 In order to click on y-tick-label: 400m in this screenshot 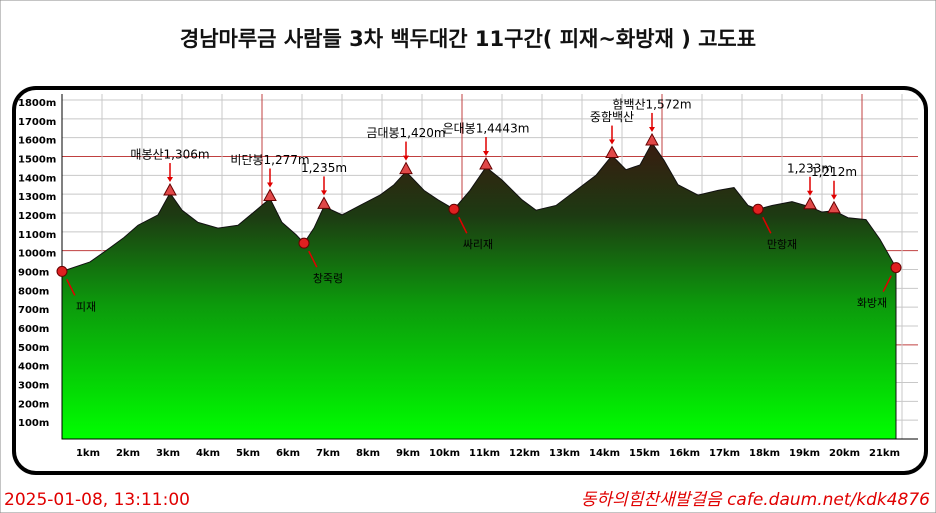, I will do `click(33, 367)`.